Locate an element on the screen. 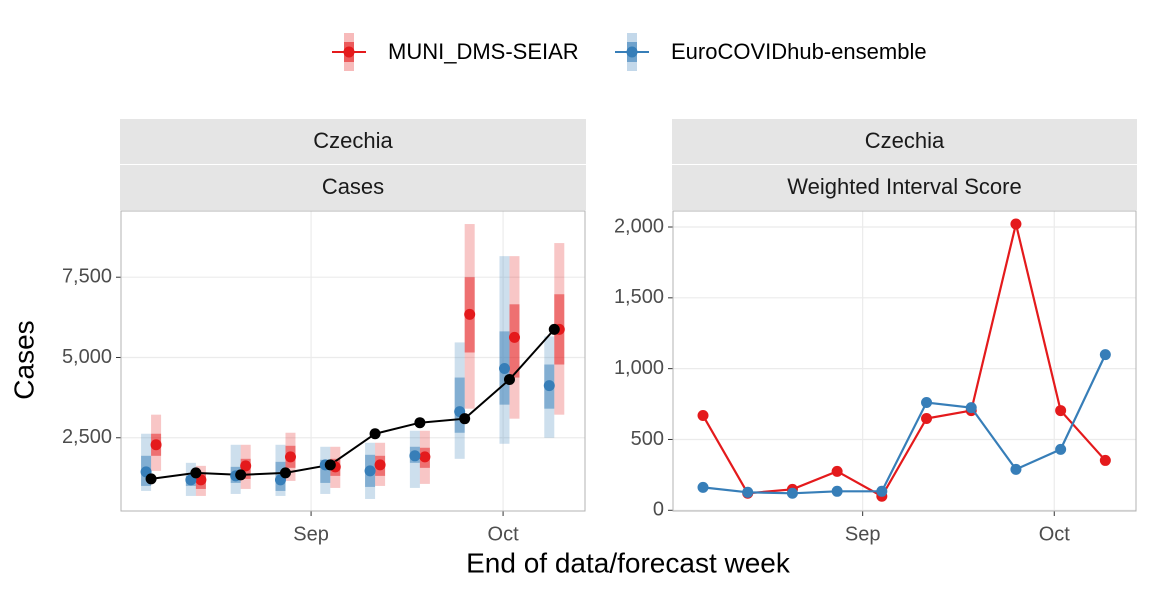 The width and height of the screenshot is (1152, 595). y-tick-label: 0 is located at coordinates (658, 510).